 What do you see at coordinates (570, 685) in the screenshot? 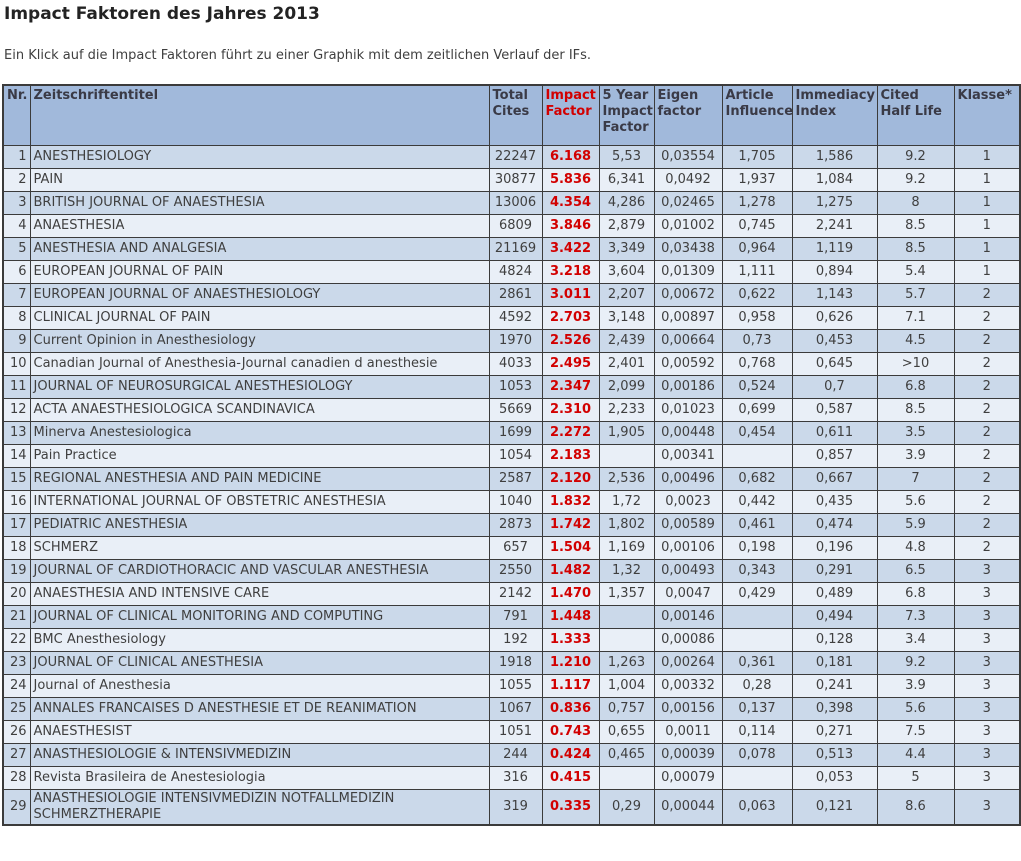
I see `impact-factor-link: 1.117` at bounding box center [570, 685].